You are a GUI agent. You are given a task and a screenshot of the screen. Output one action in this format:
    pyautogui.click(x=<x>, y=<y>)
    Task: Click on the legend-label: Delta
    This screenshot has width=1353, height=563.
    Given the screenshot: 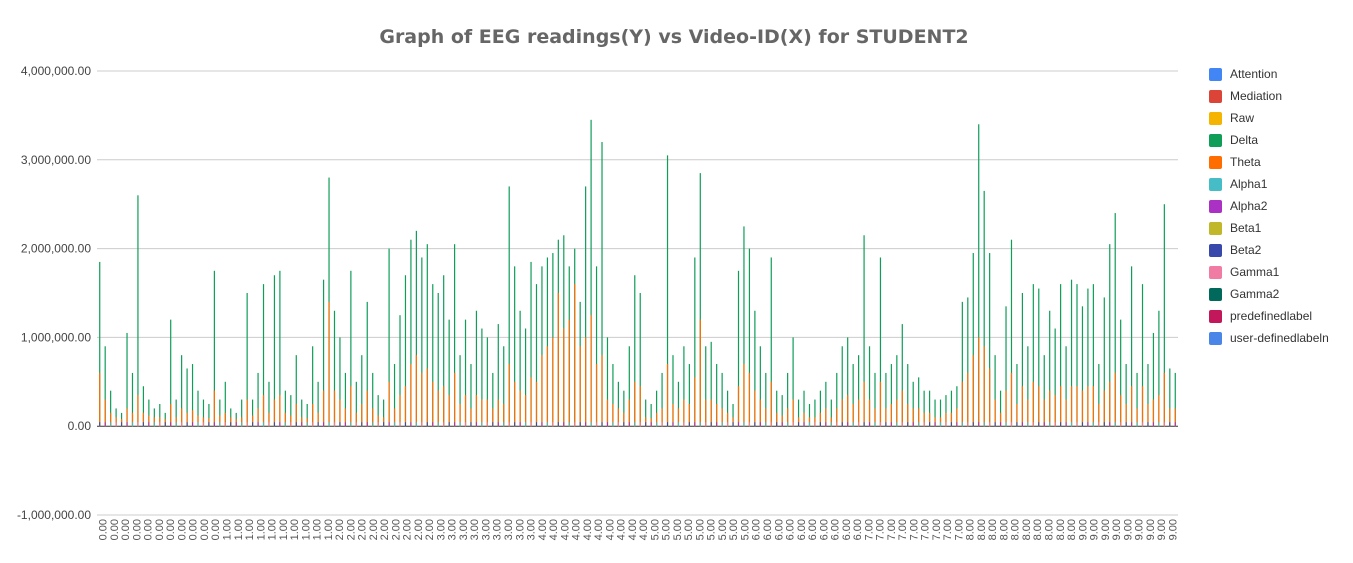 What is the action you would take?
    pyautogui.click(x=1244, y=140)
    